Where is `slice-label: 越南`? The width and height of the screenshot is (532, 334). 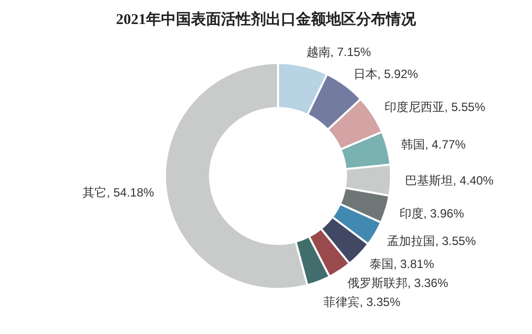
slice-label: 越南 is located at coordinates (318, 52).